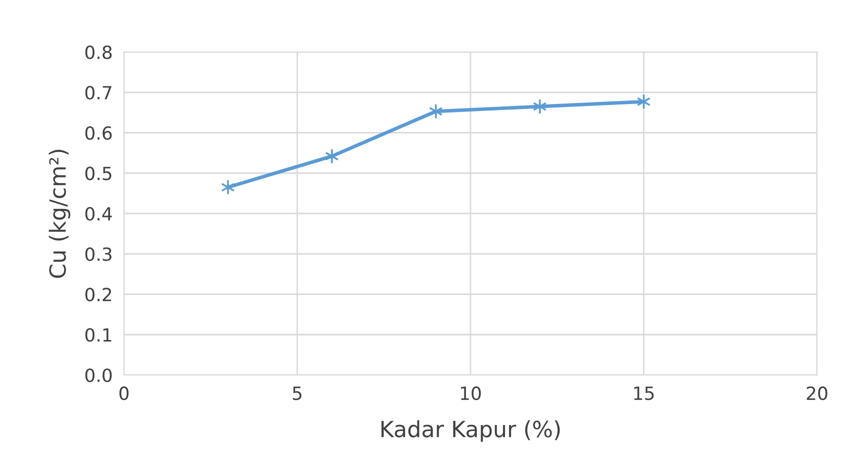 This screenshot has width=844, height=464. Describe the element at coordinates (817, 393) in the screenshot. I see `x-tick-label: 20` at that location.